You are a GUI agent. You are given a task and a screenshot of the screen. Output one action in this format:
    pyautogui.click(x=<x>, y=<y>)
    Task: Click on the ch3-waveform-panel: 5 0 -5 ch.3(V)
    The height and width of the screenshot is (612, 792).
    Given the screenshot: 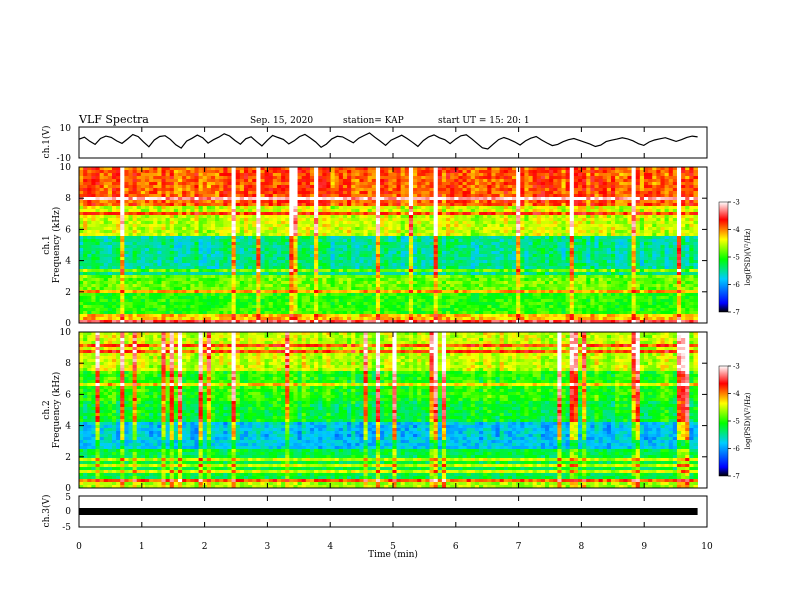 What is the action you would take?
    pyautogui.click(x=374, y=513)
    